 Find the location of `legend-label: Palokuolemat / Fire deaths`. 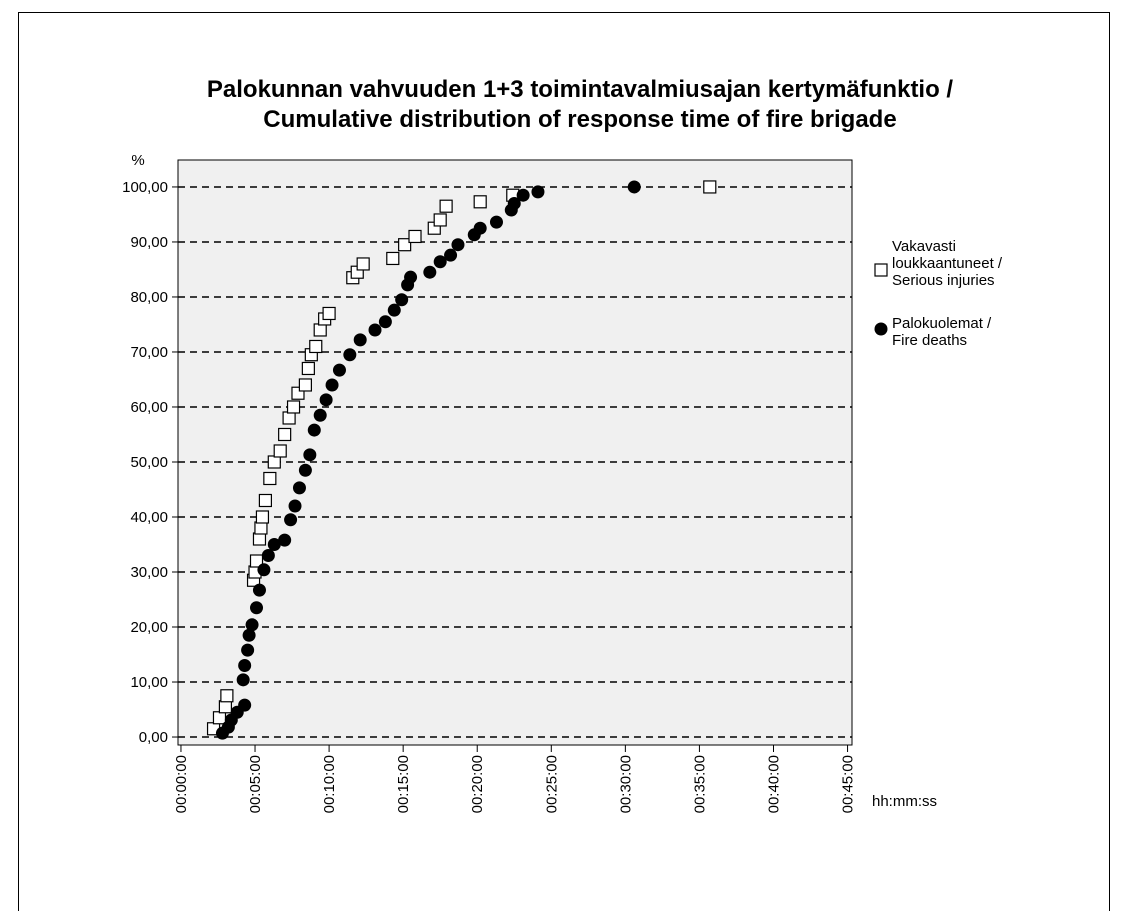

legend-label: Palokuolemat / Fire deaths is located at coordinates (942, 332).